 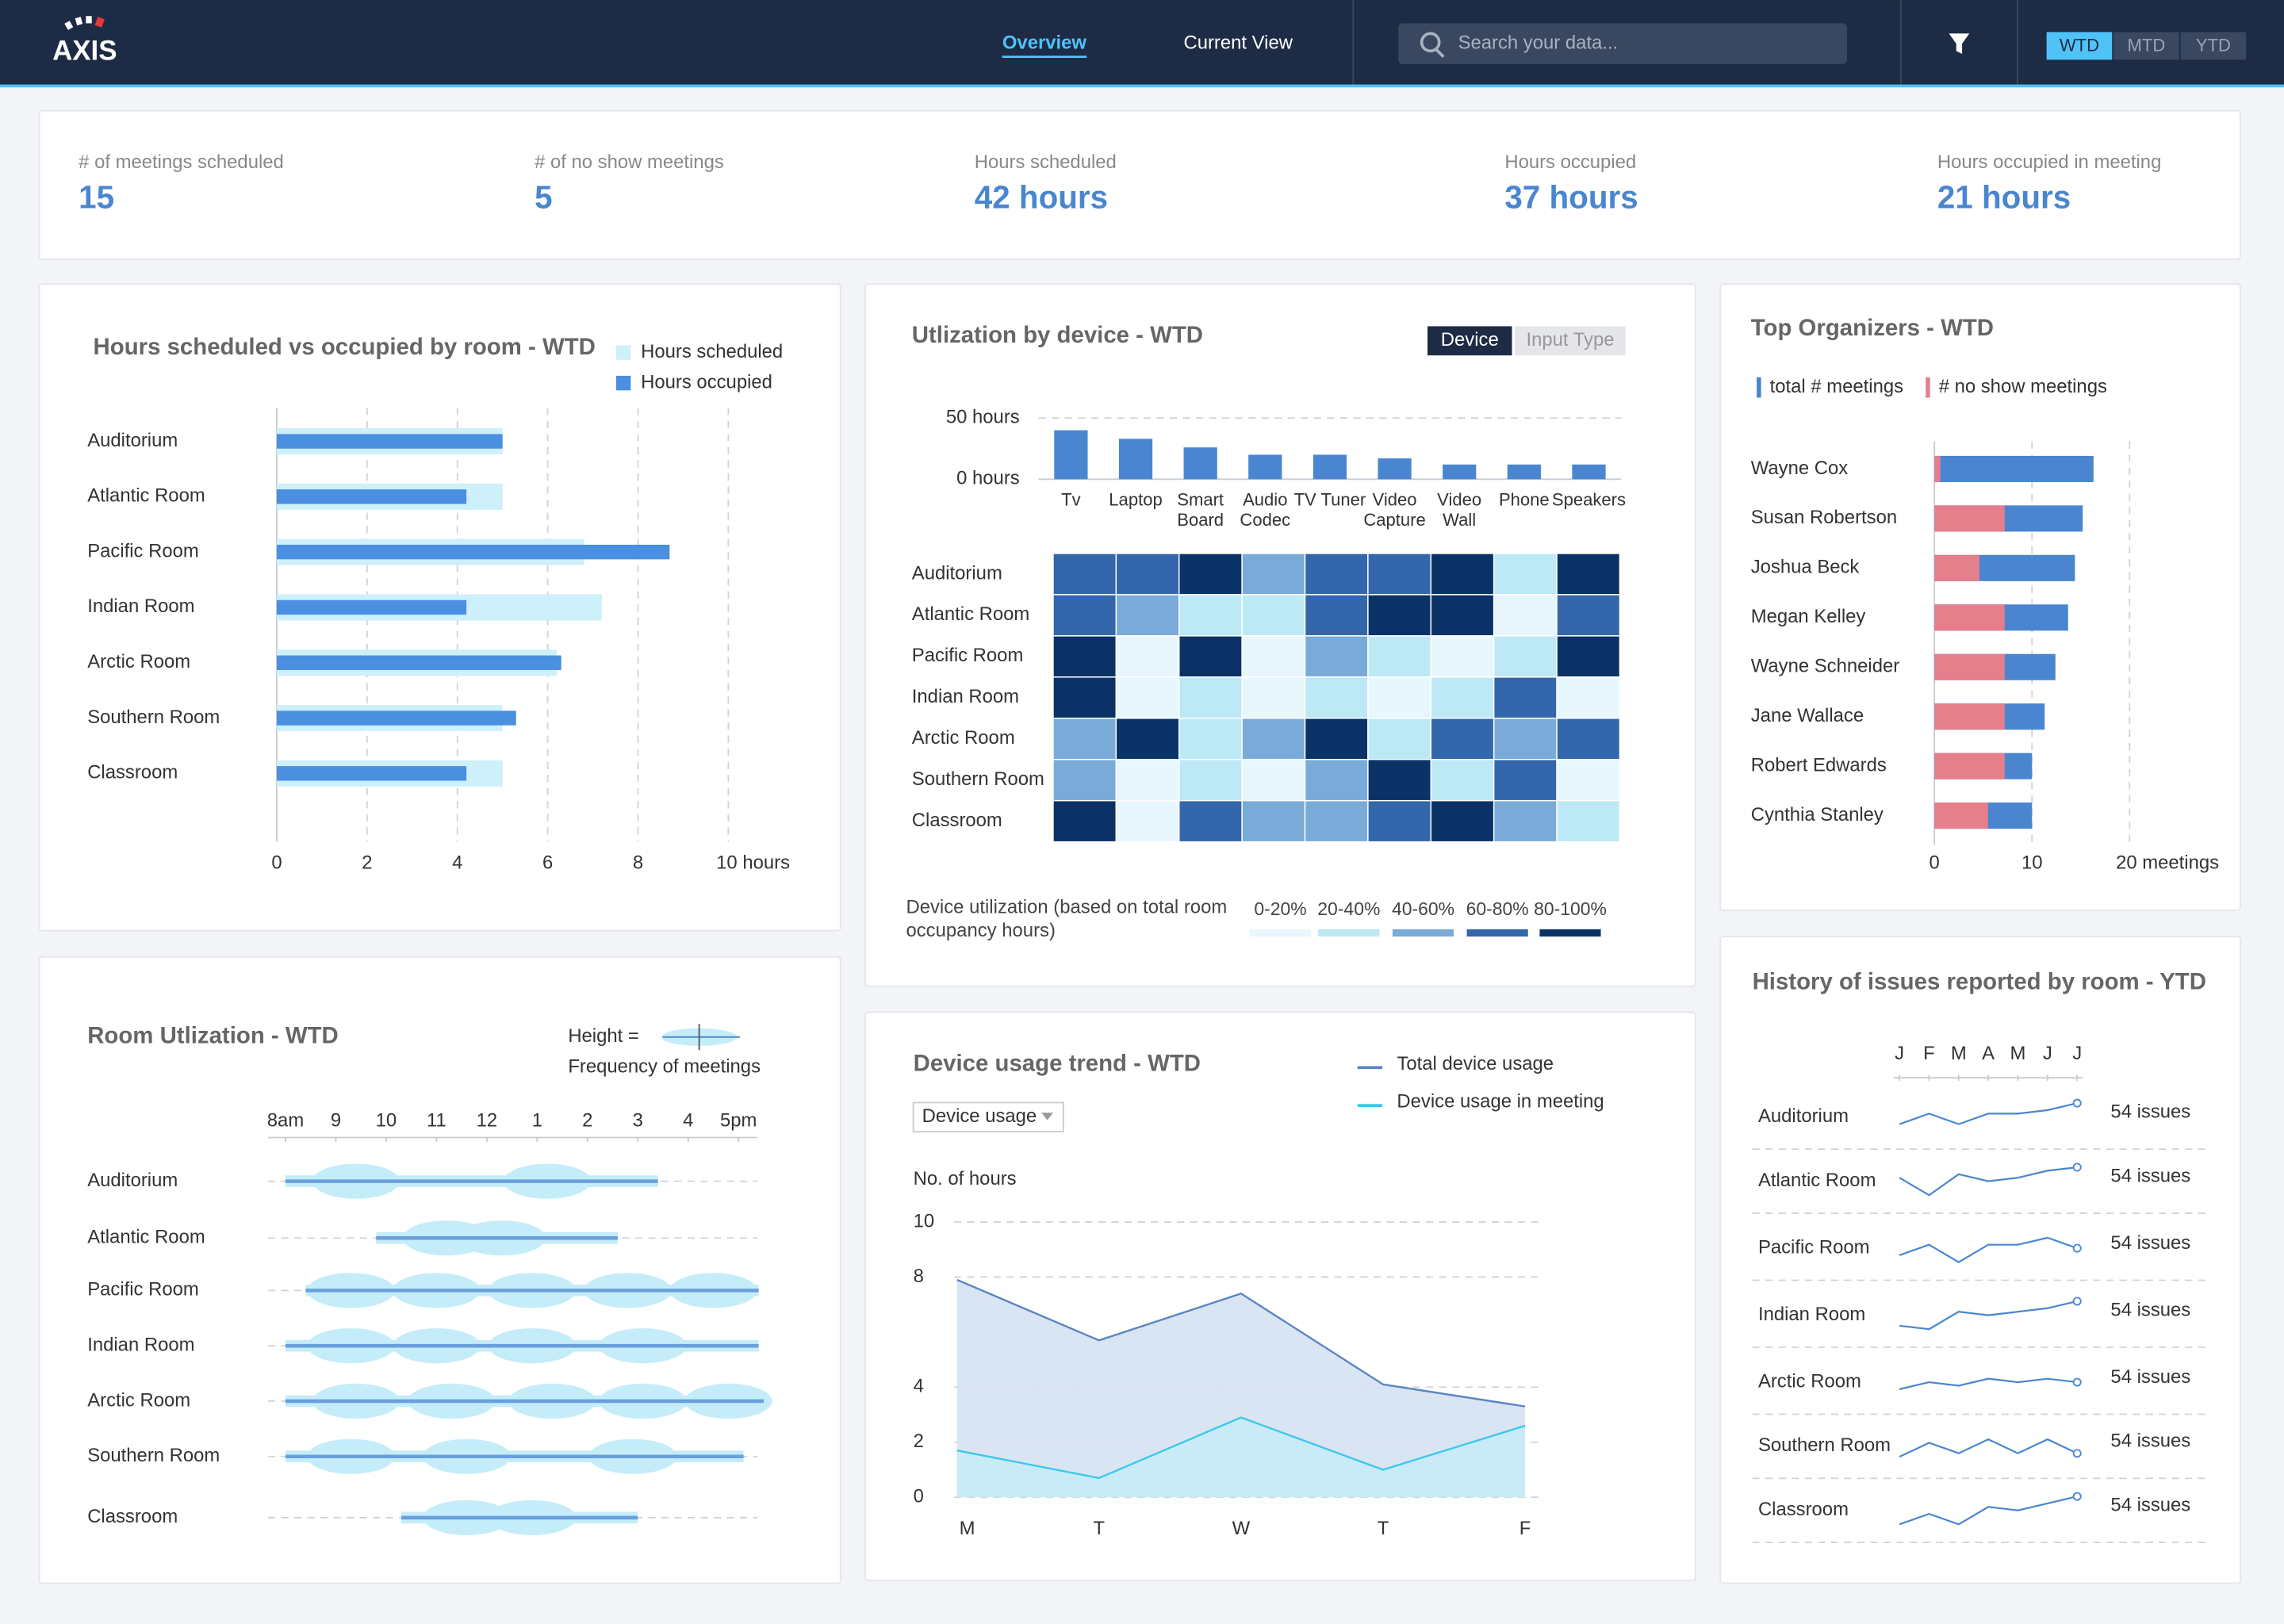 What do you see at coordinates (138, 661) in the screenshot?
I see `y-tick-label: Arctic Room` at bounding box center [138, 661].